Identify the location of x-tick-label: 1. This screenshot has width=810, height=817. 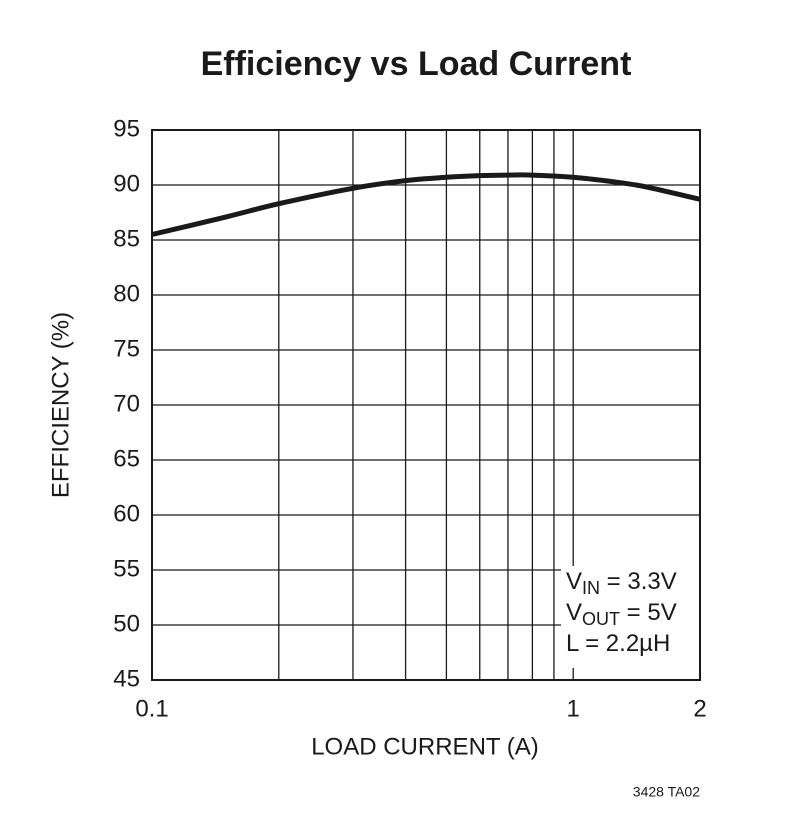
(573, 708).